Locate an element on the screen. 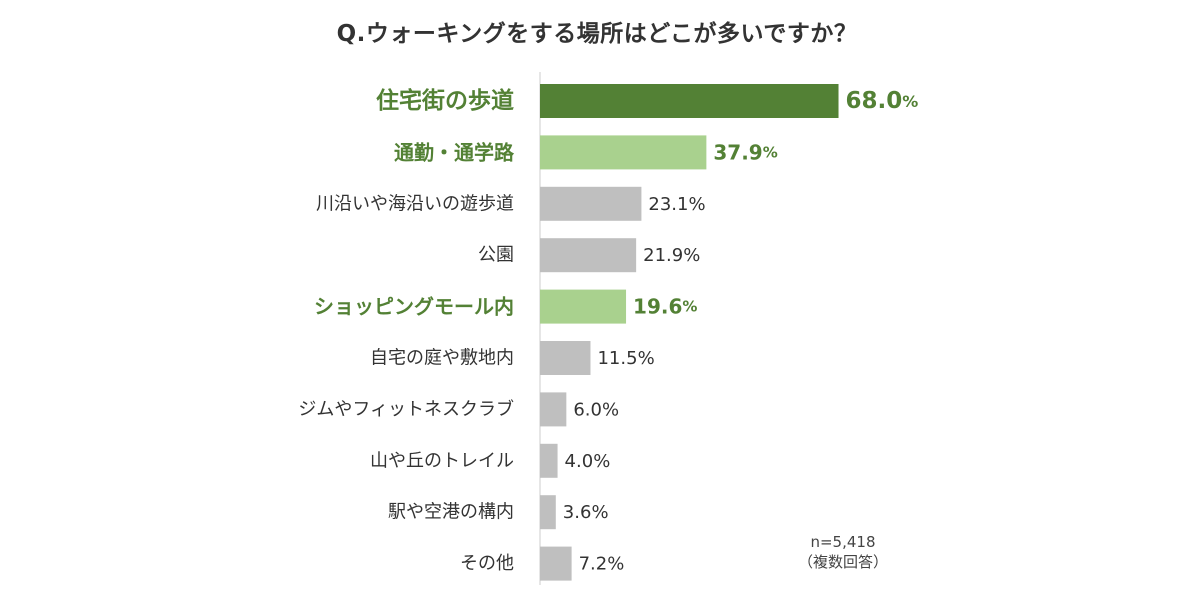 This screenshot has height=601, width=1194. value-label: 11.5% is located at coordinates (625, 358).